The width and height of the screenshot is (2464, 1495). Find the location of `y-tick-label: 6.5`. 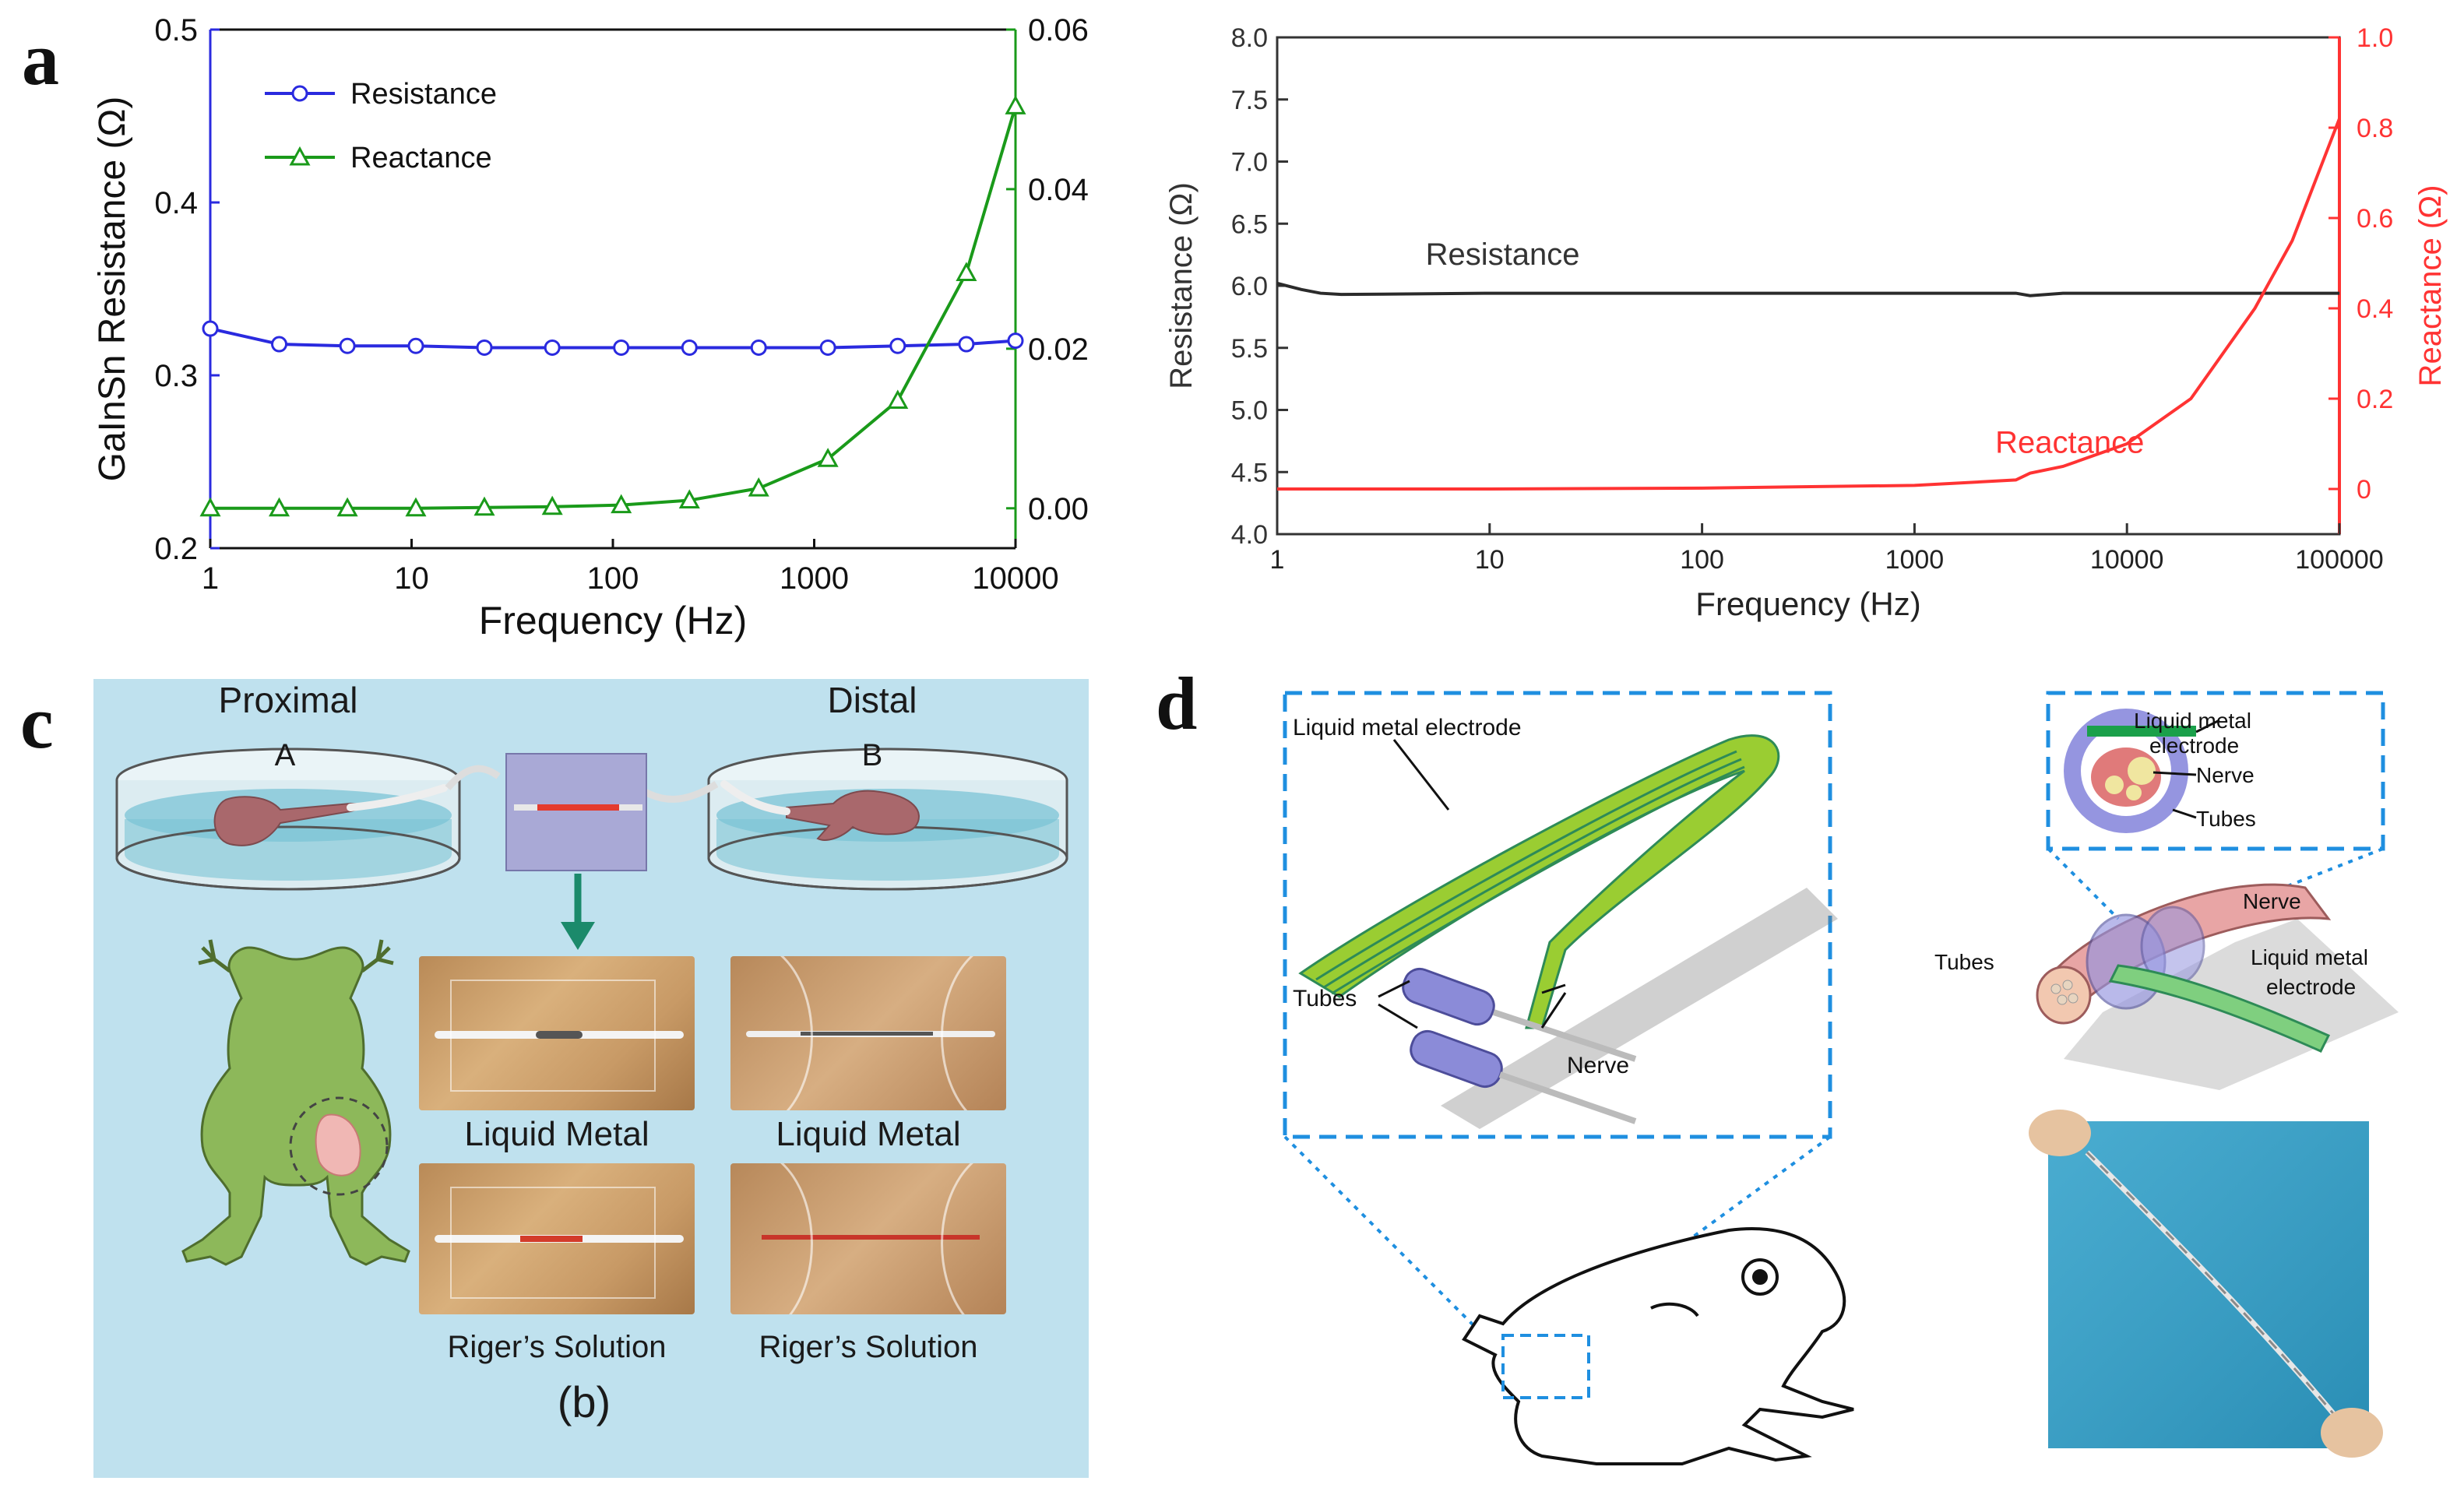

y-tick-label: 6.5 is located at coordinates (1249, 224).